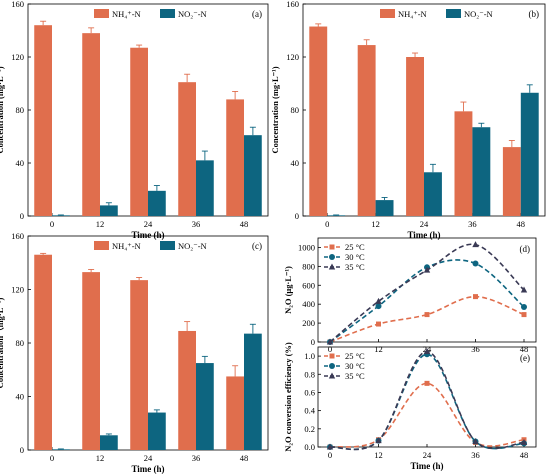 This screenshot has height=474, width=550. Describe the element at coordinates (309, 429) in the screenshot. I see `y-tick-label: 0.2` at that location.